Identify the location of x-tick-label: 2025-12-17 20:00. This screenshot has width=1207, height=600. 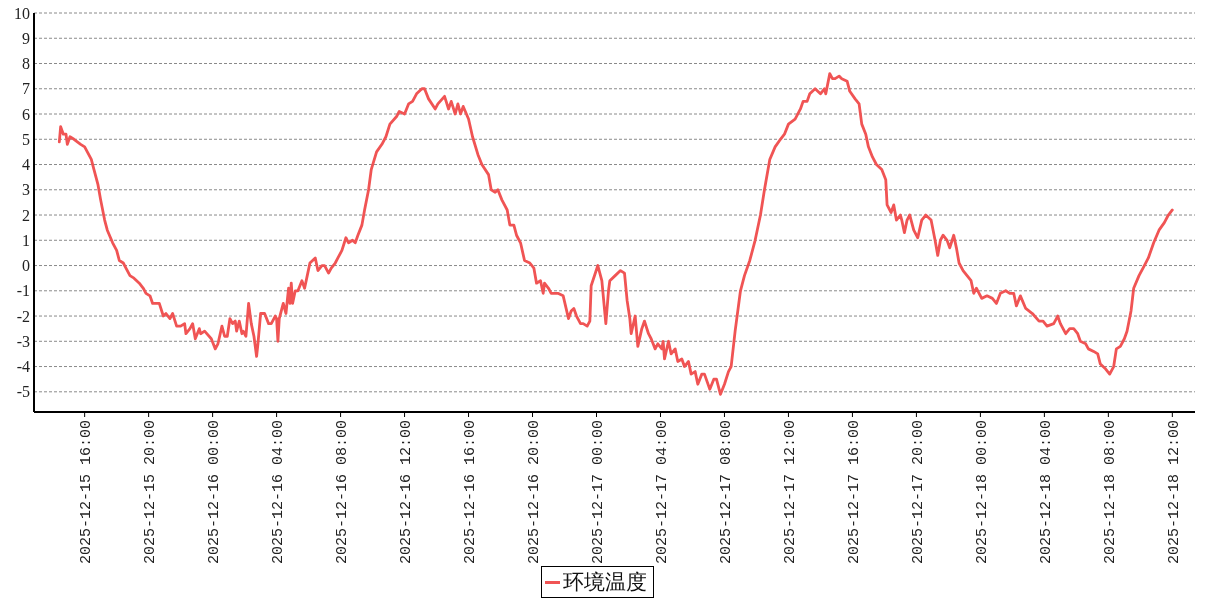
(918, 492).